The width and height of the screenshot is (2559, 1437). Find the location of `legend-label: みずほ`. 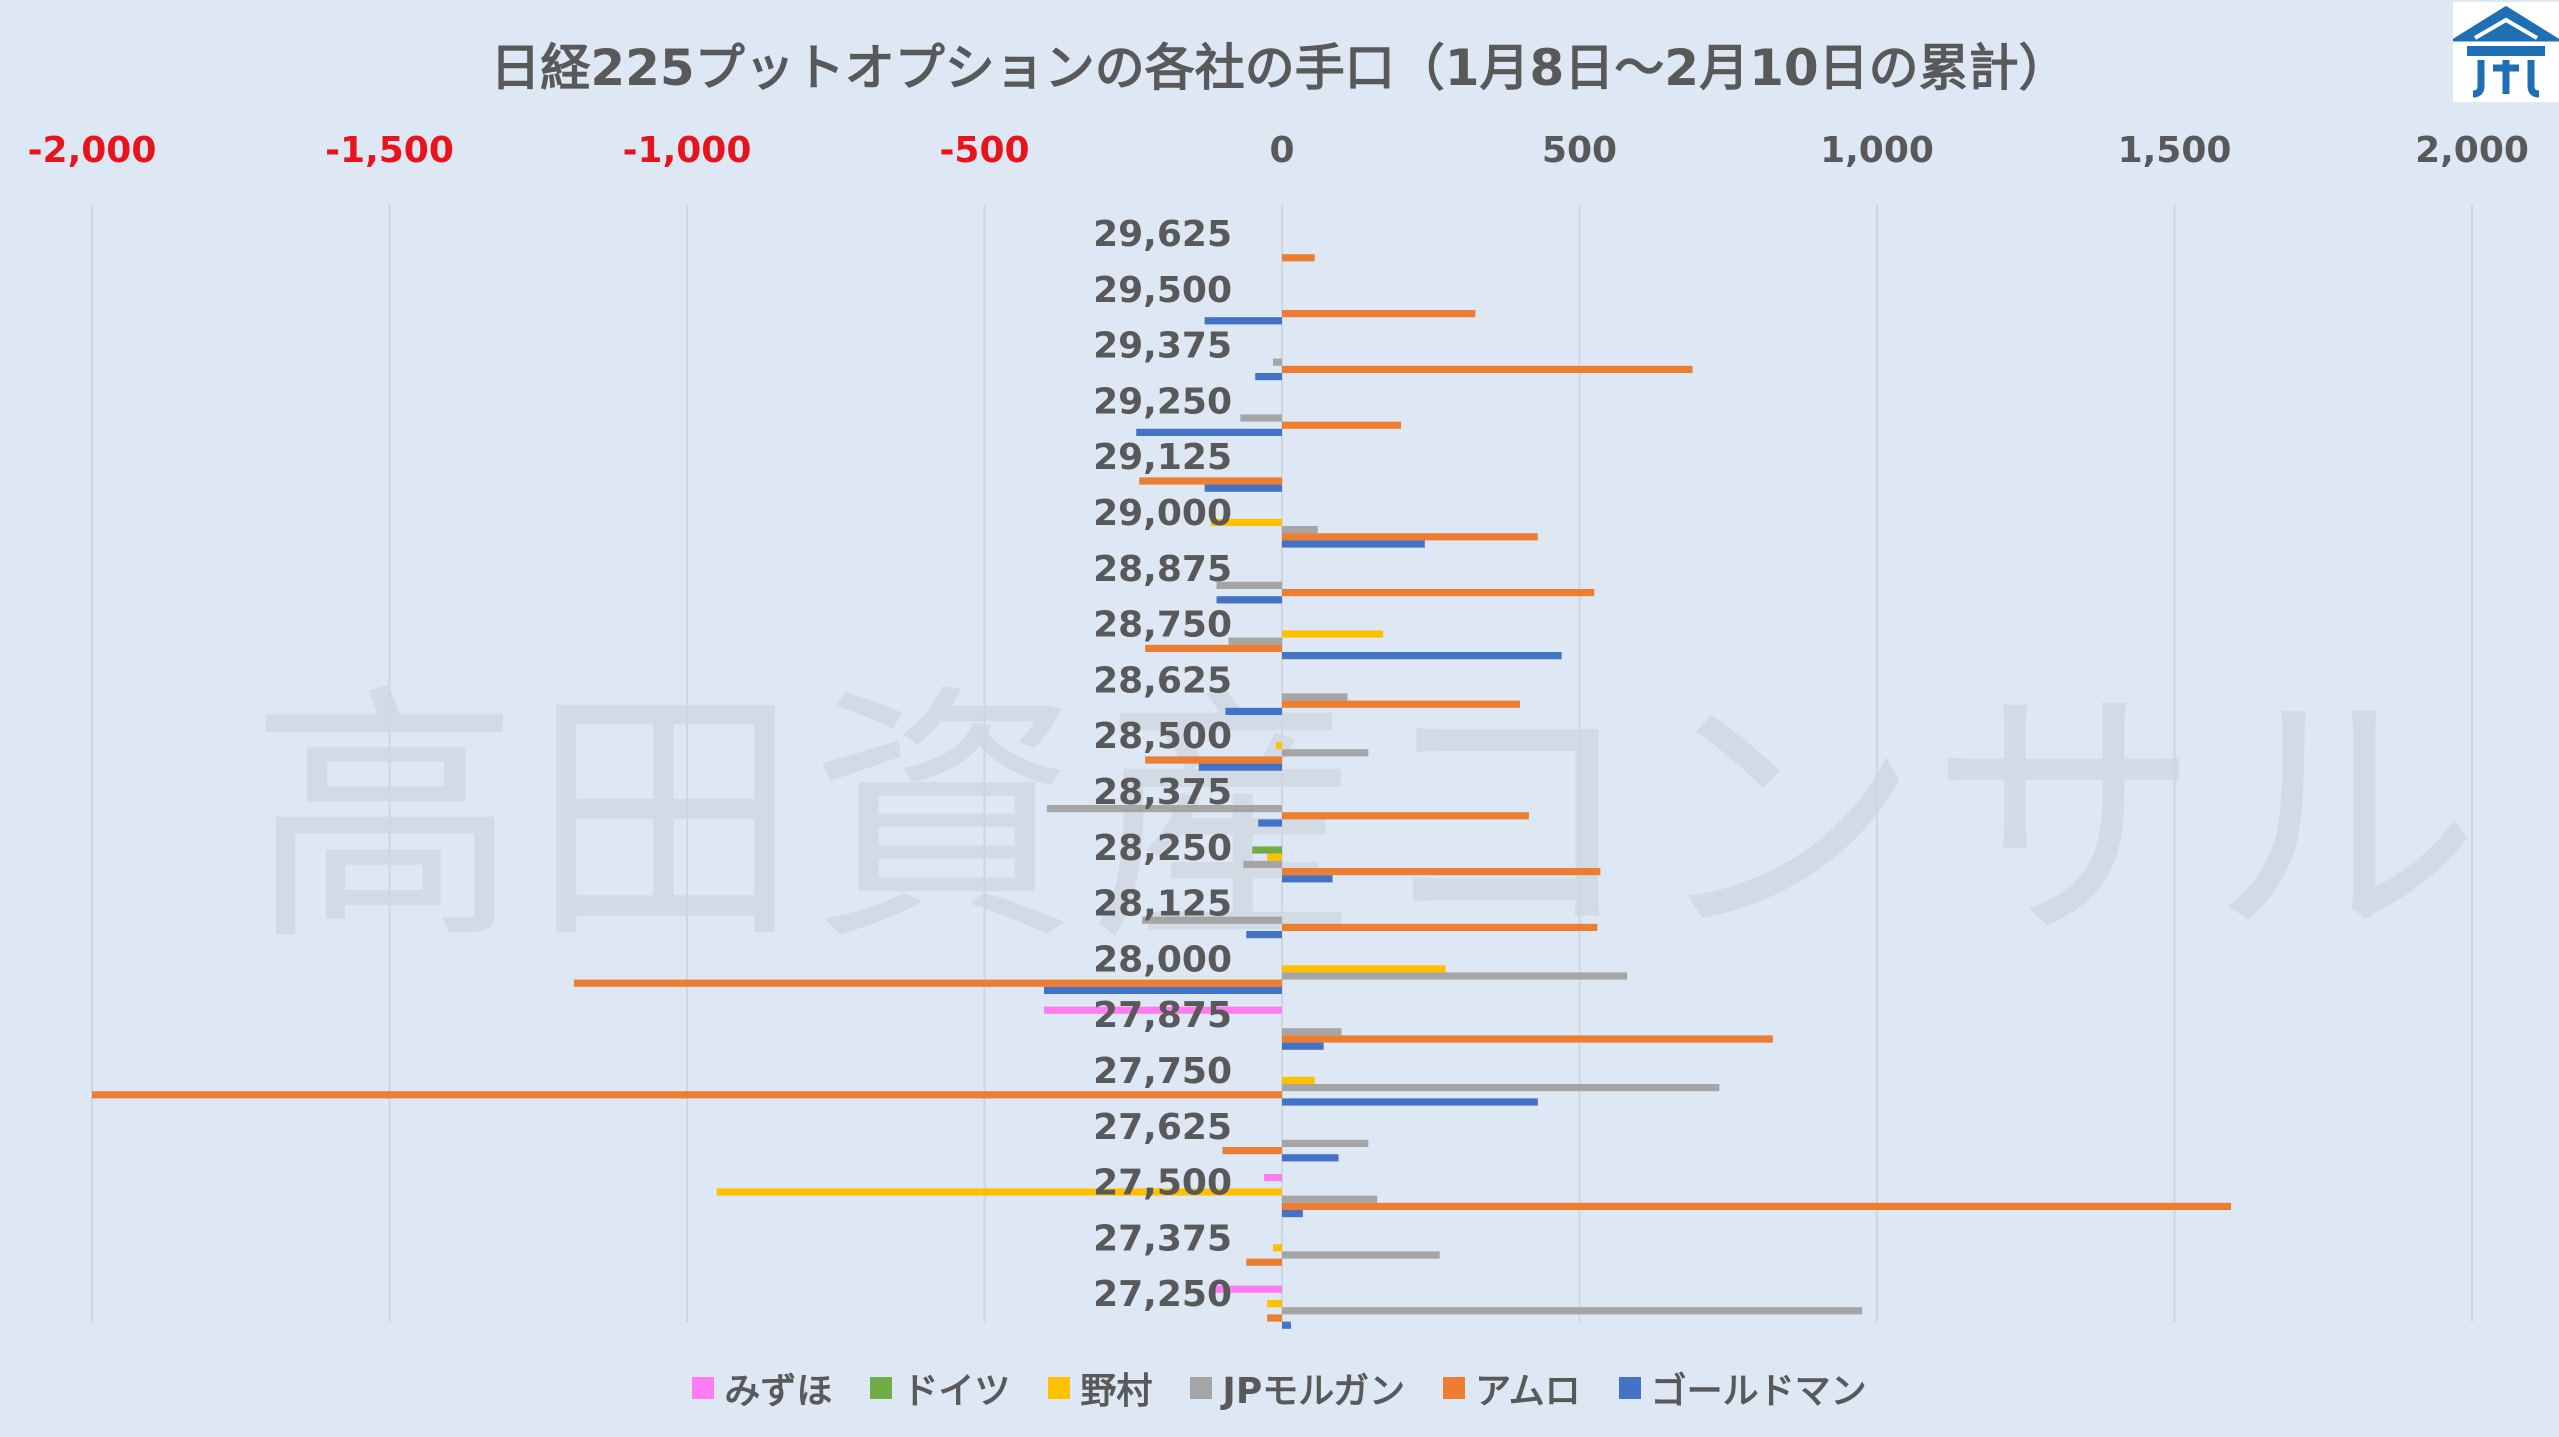

legend-label: みずほ is located at coordinates (778, 1391).